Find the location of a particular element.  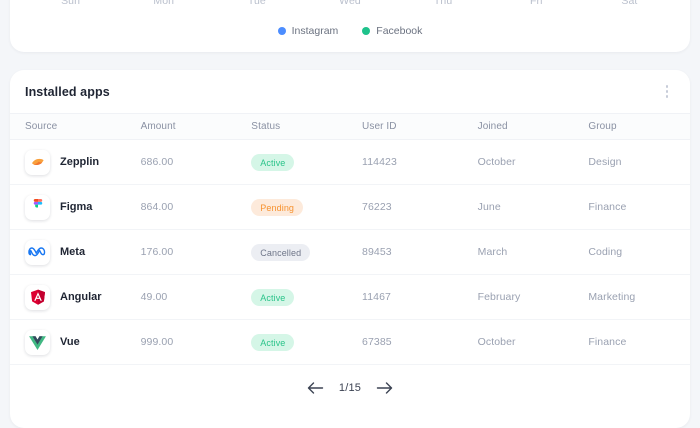

zepplin-icon is located at coordinates (37, 162).